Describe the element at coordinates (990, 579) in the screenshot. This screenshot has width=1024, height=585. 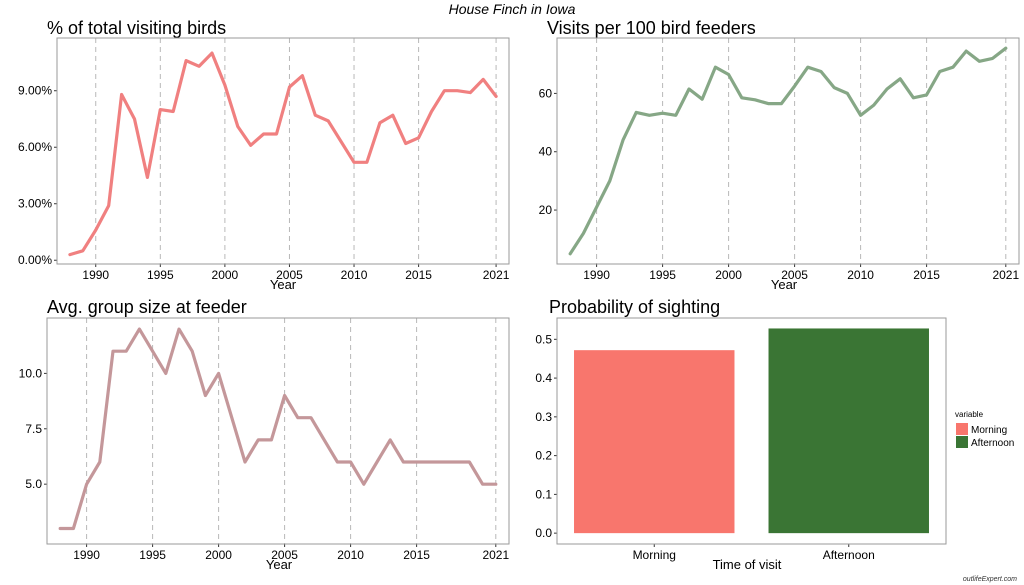
I see `watermark: outlifeExpert.com` at that location.